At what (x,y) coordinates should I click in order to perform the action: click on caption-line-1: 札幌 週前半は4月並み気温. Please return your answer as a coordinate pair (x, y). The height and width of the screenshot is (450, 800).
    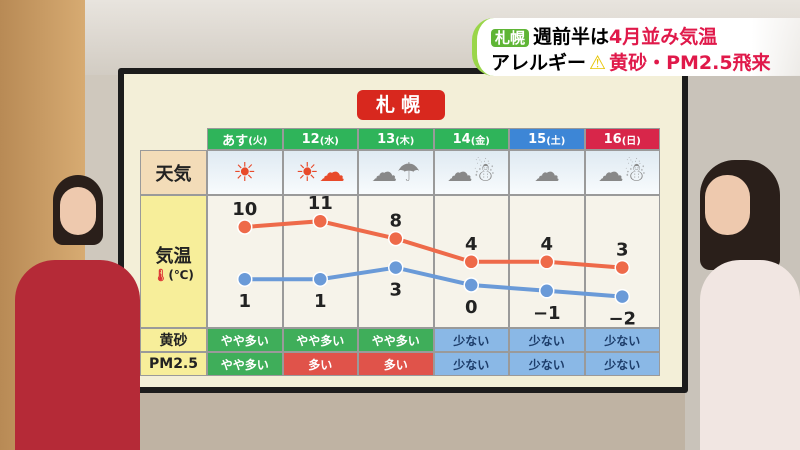
    Looking at the image, I should click on (604, 35).